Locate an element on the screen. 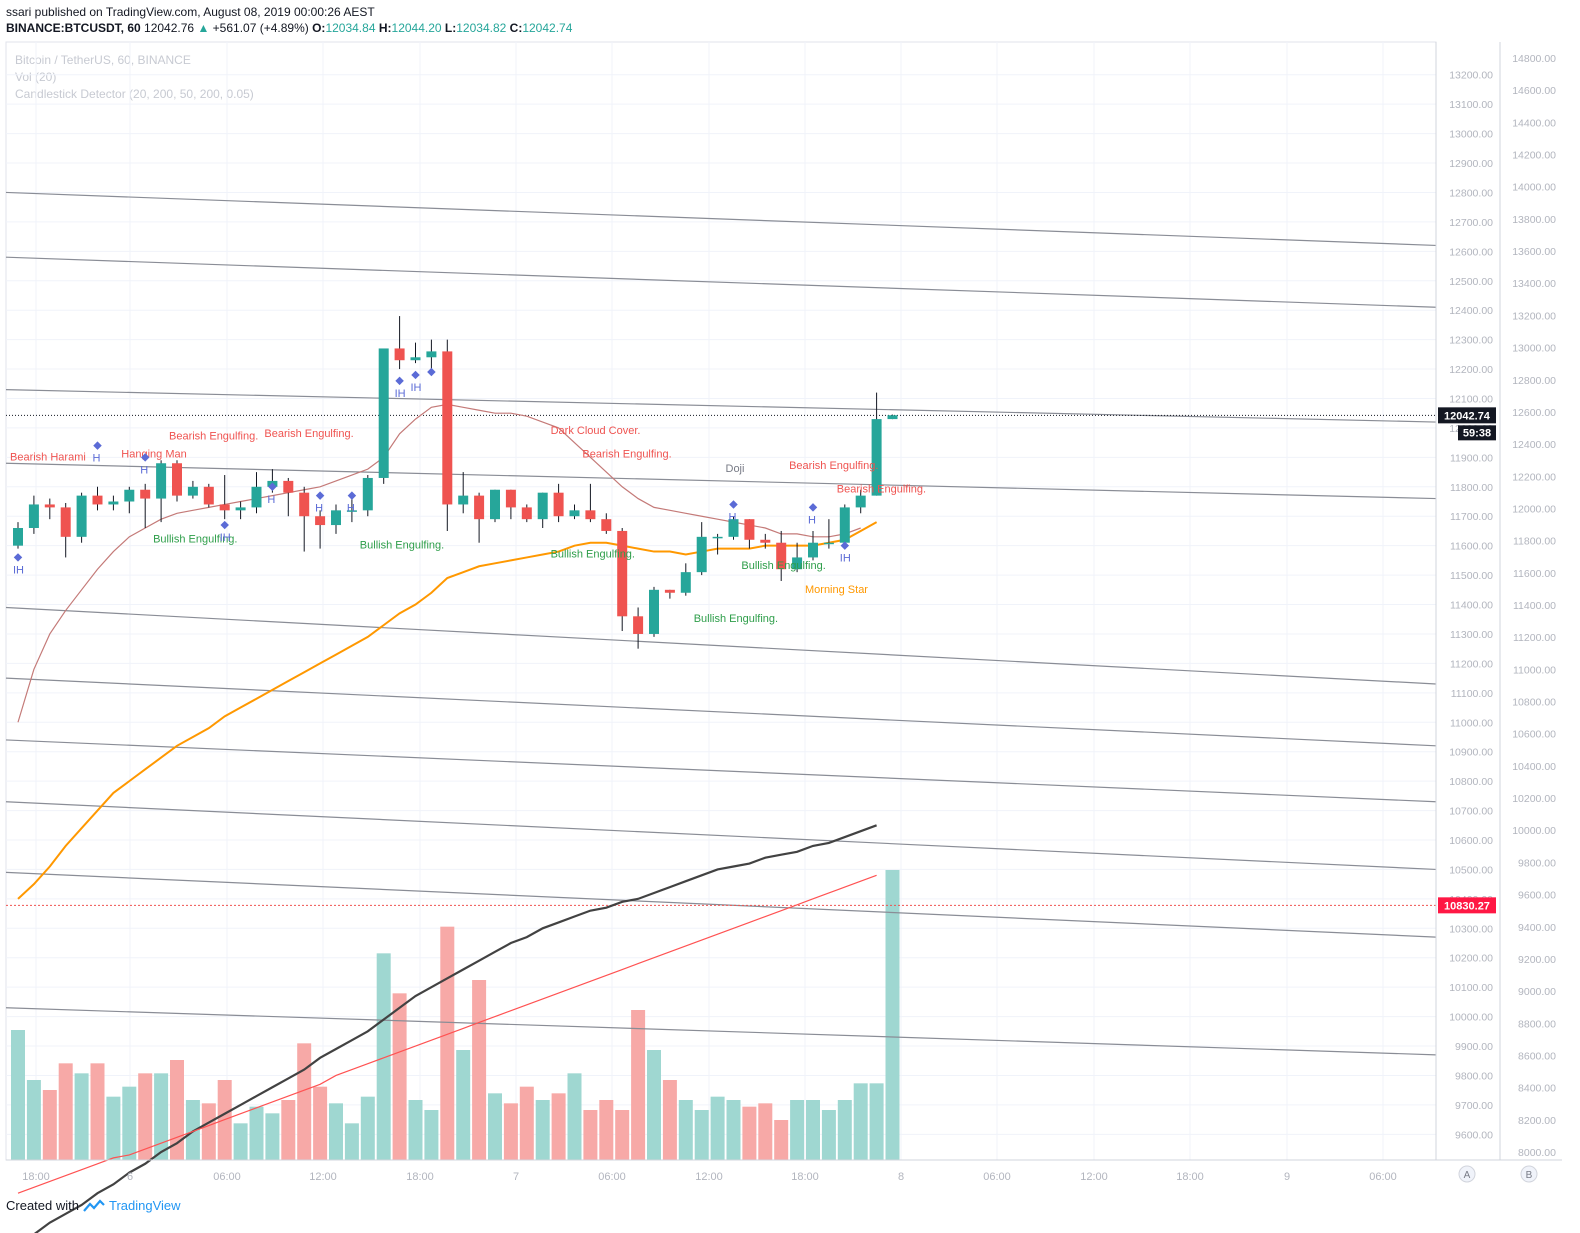 The width and height of the screenshot is (1580, 1233). auto-scale-button is located at coordinates (1467, 1174).